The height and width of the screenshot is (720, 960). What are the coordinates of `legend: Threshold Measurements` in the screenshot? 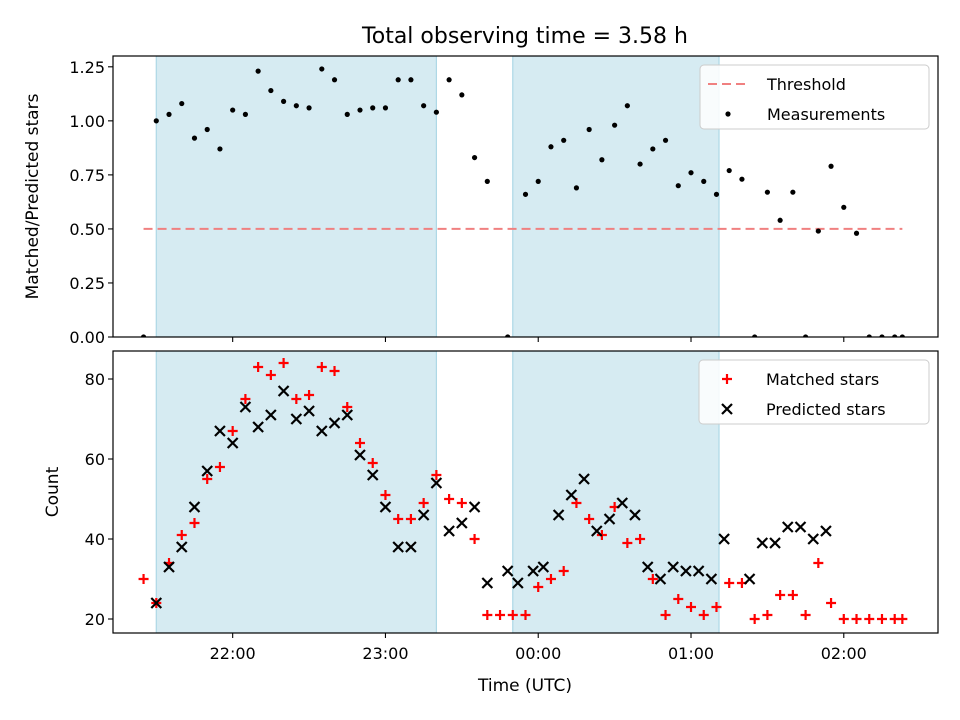 It's located at (814, 97).